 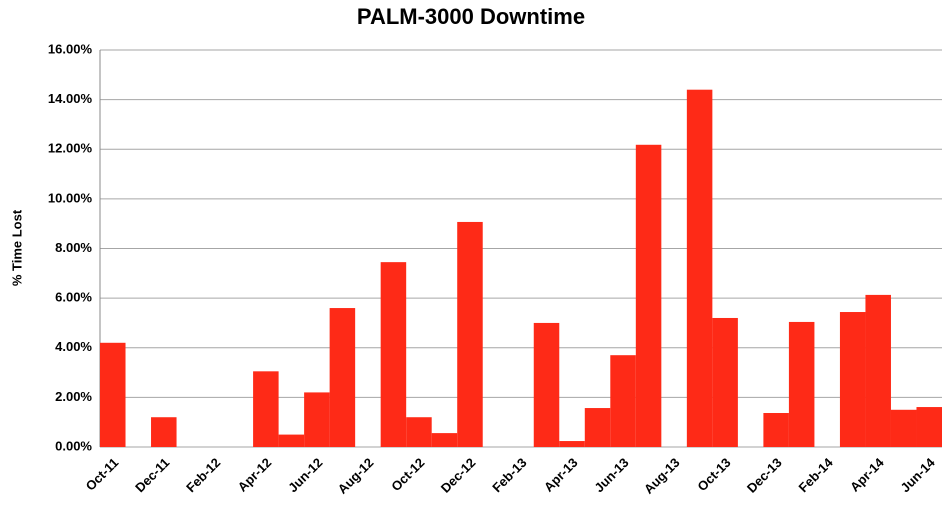 I want to click on y-tick-label: 2.00%, so click(x=73, y=396).